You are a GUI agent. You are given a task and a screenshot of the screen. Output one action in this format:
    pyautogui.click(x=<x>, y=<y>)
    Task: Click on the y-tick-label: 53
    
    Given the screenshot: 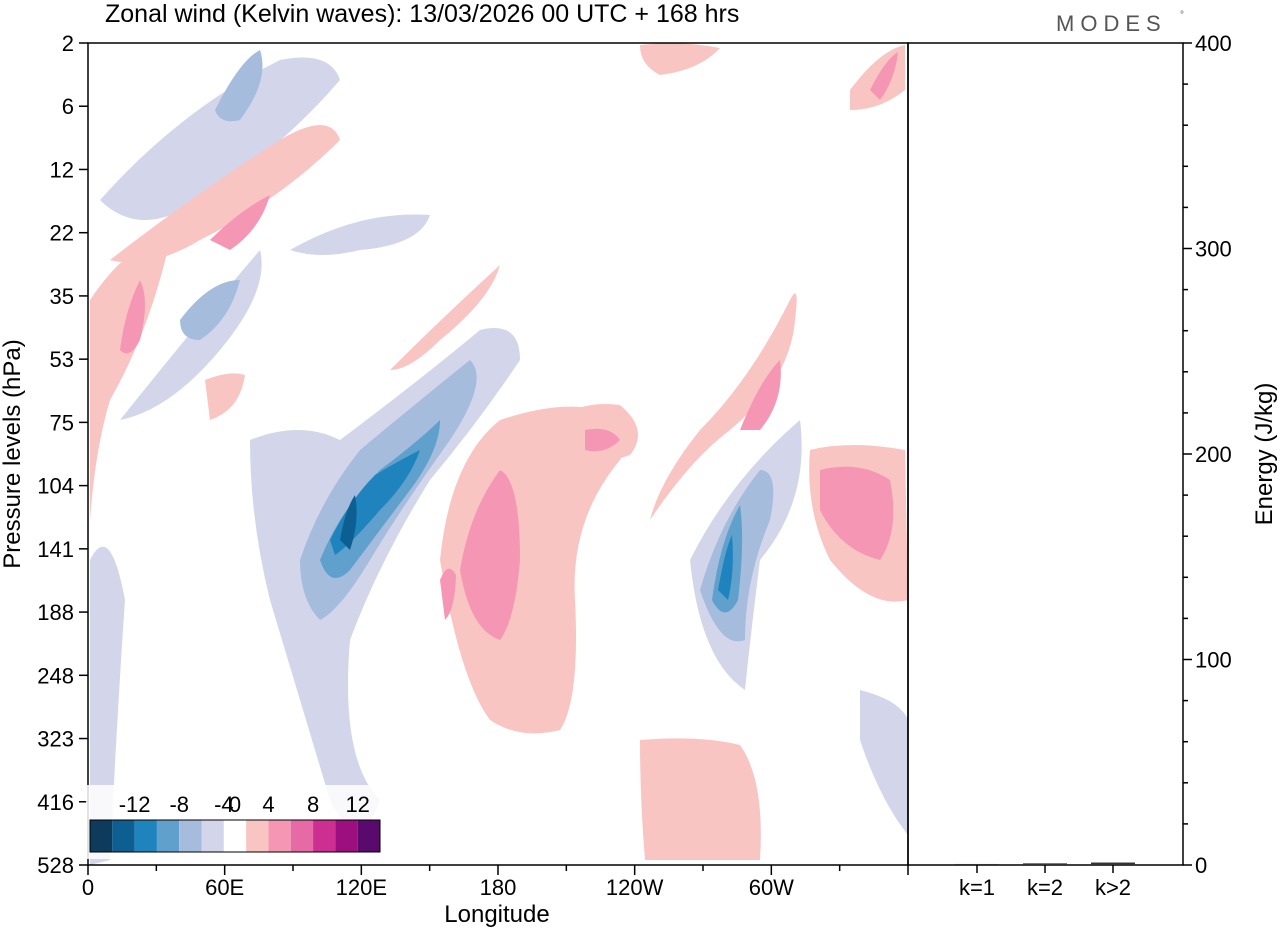 What is the action you would take?
    pyautogui.click(x=62, y=359)
    